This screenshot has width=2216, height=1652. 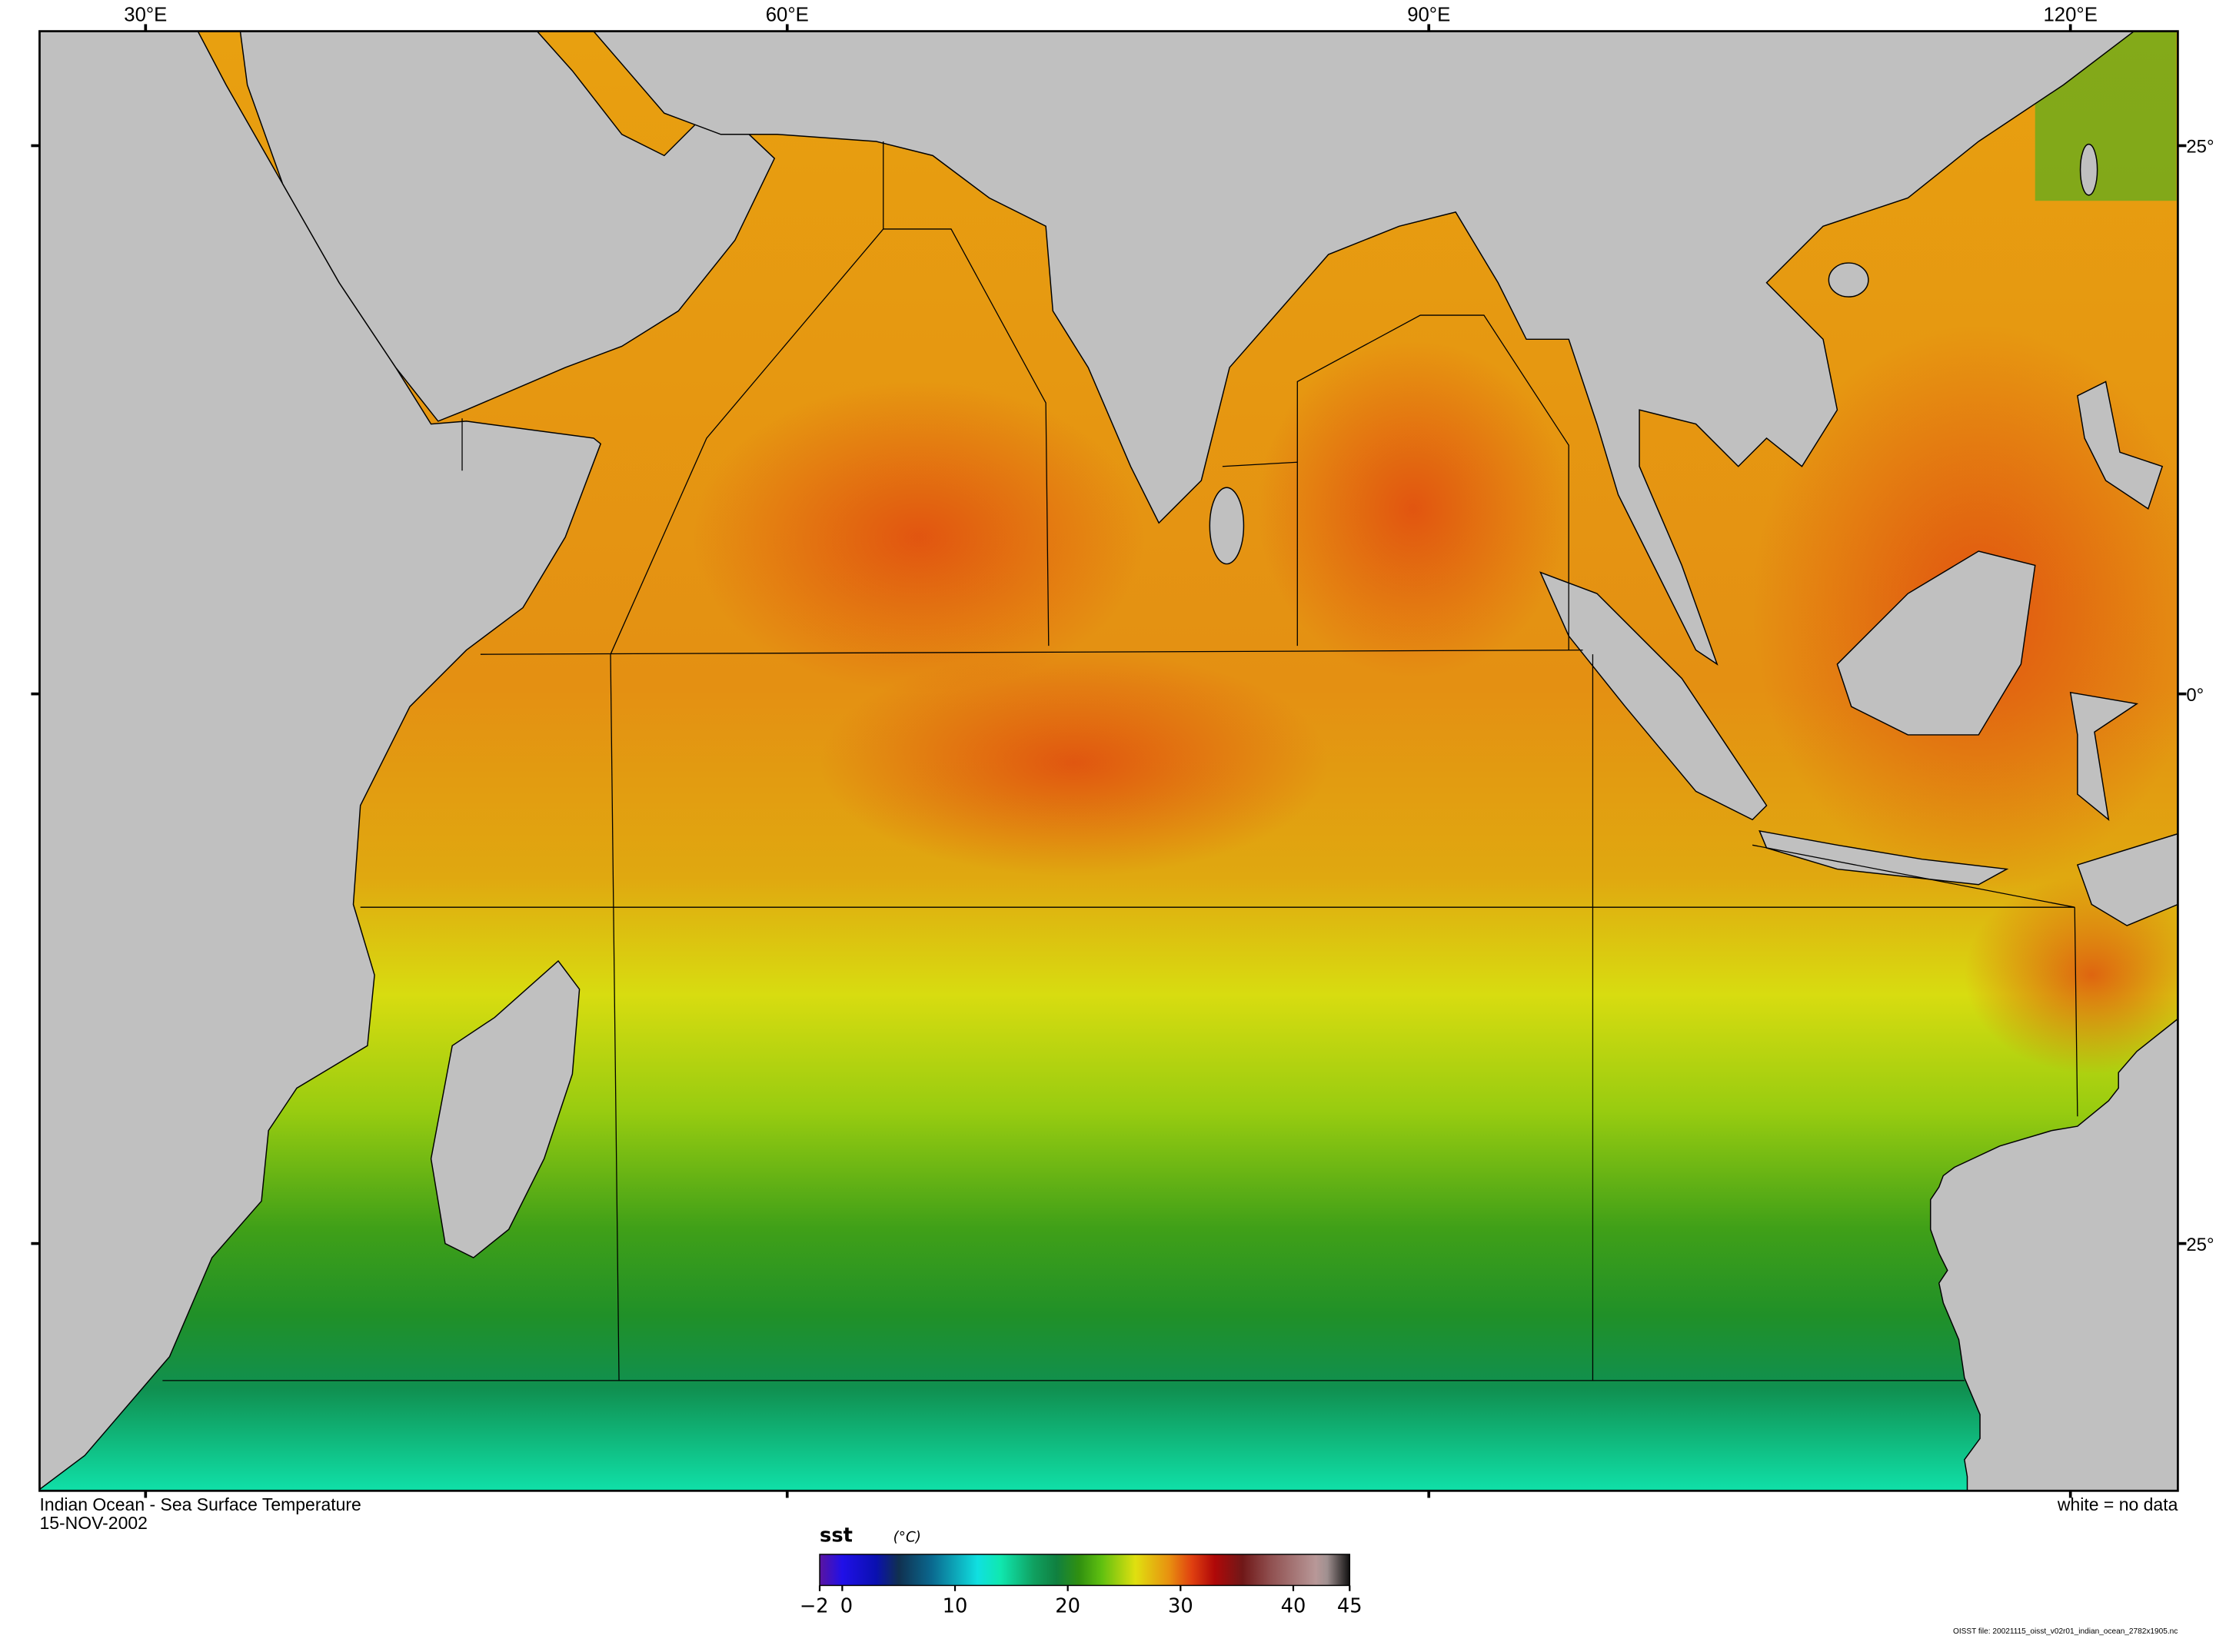 I want to click on lon-label-30e: 30°E, so click(x=145, y=15).